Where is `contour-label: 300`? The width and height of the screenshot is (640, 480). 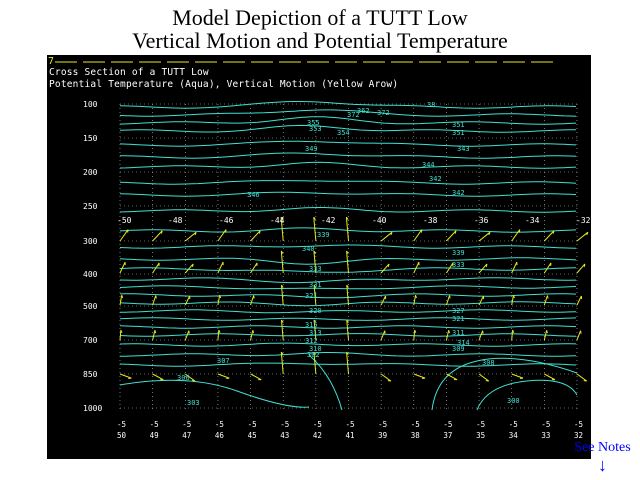 contour-label: 300 is located at coordinates (513, 401).